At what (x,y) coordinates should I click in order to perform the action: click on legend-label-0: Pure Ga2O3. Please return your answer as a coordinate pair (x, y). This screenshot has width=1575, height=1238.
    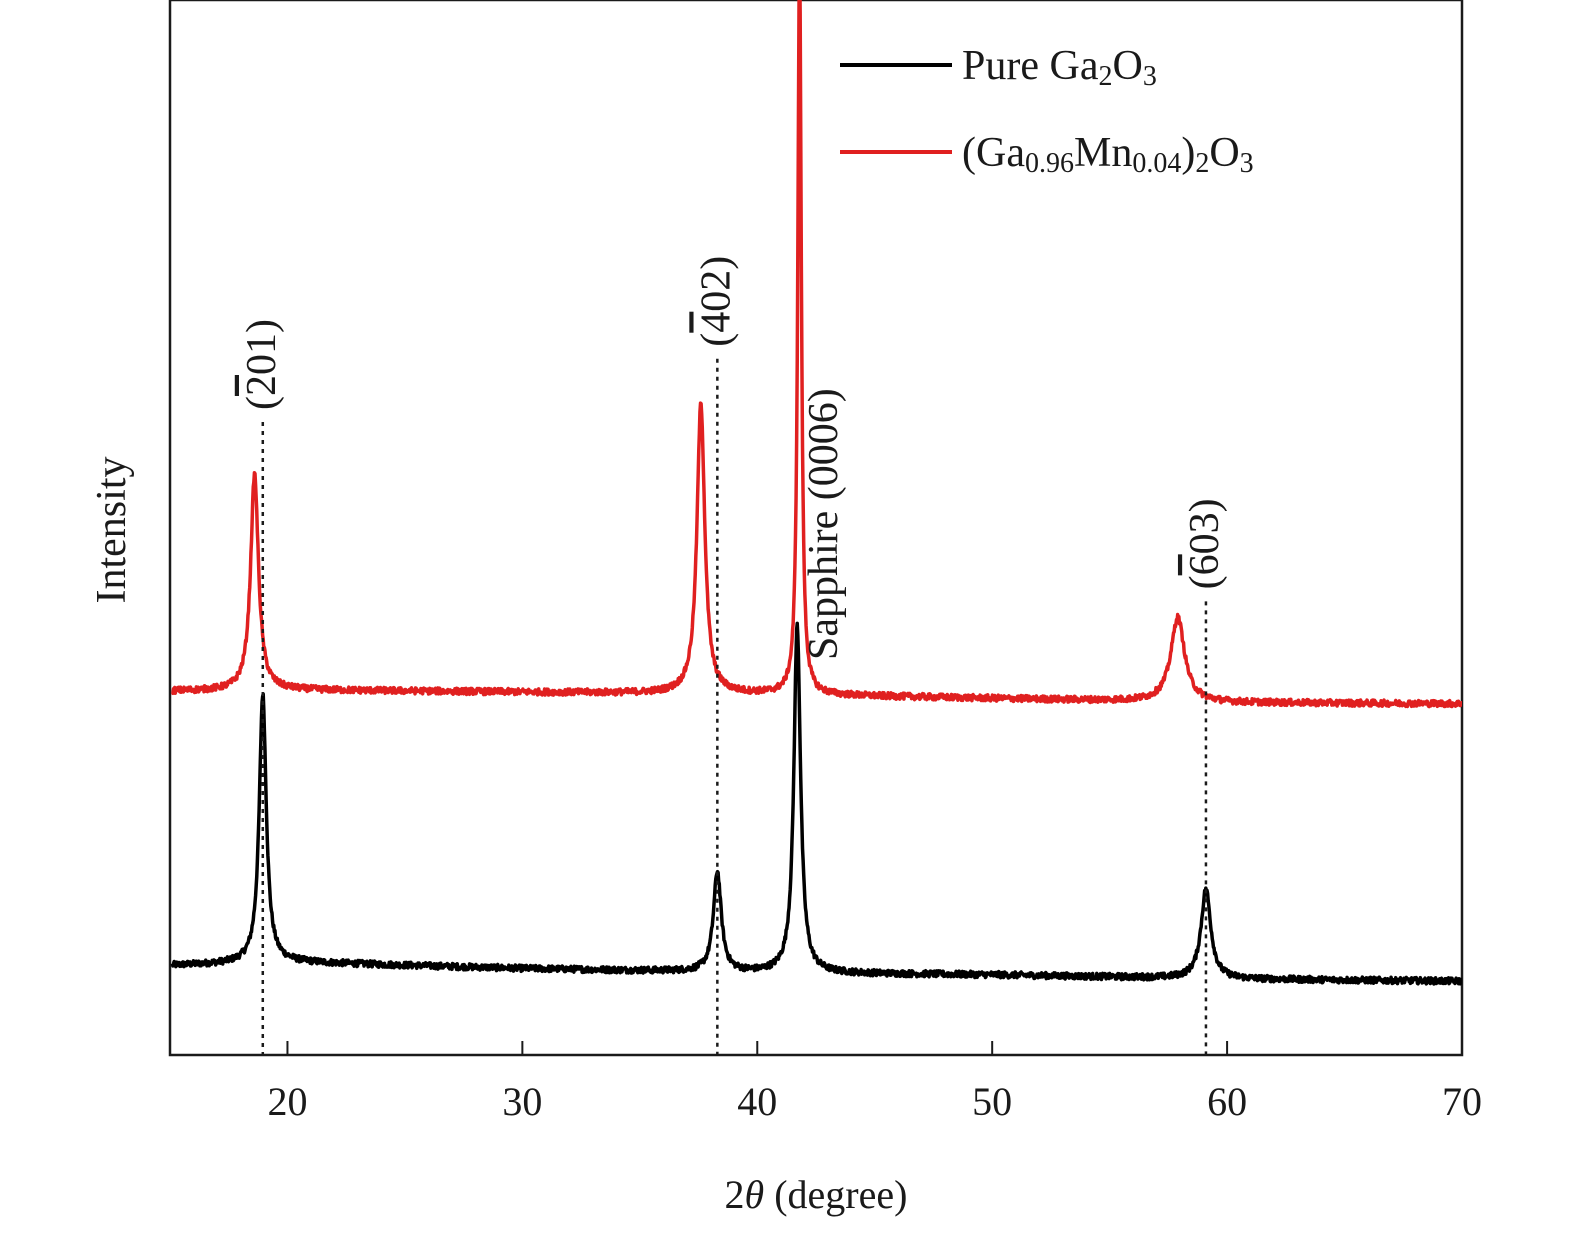
    Looking at the image, I should click on (1059, 67).